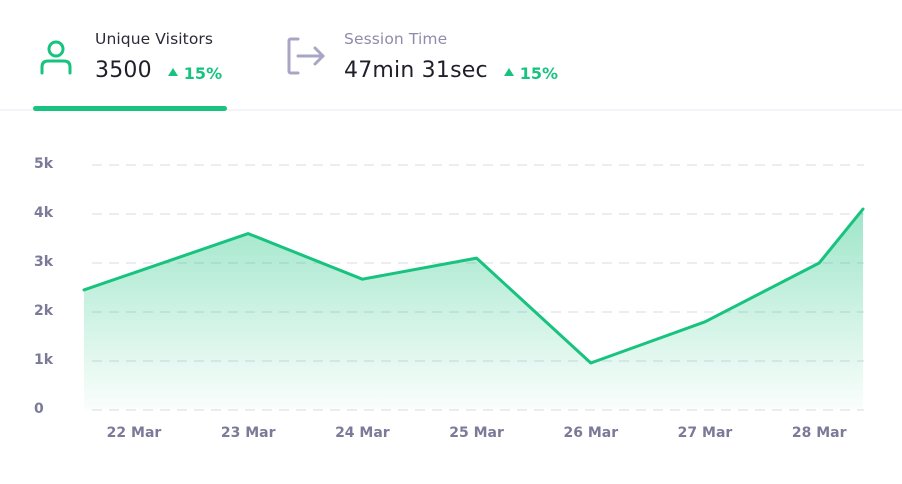 This screenshot has width=902, height=484. I want to click on tab-session-time: Session Time 47min 31sec 15%, so click(436, 55).